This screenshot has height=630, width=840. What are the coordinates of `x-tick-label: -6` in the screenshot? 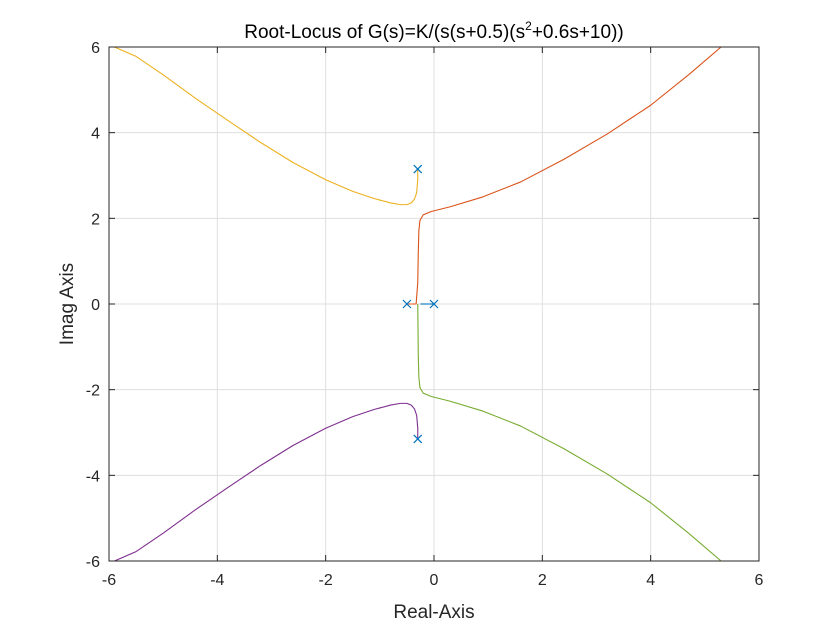 It's located at (109, 580).